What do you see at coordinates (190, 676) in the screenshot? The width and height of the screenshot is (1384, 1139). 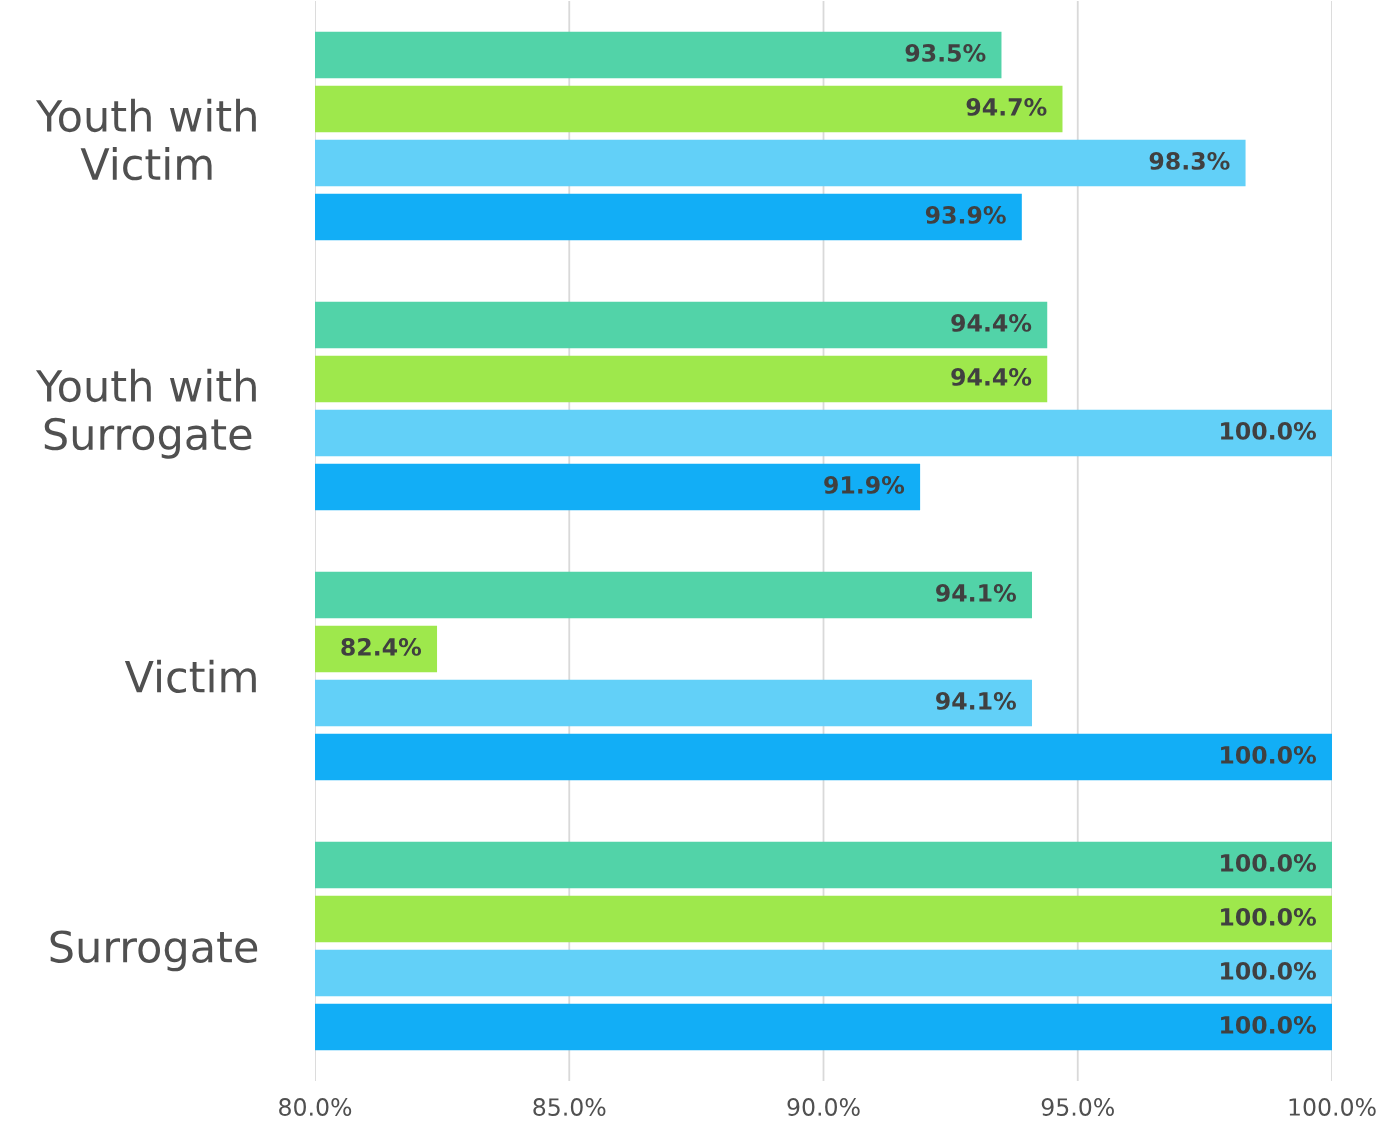 I see `y-tick-label: Victim` at bounding box center [190, 676].